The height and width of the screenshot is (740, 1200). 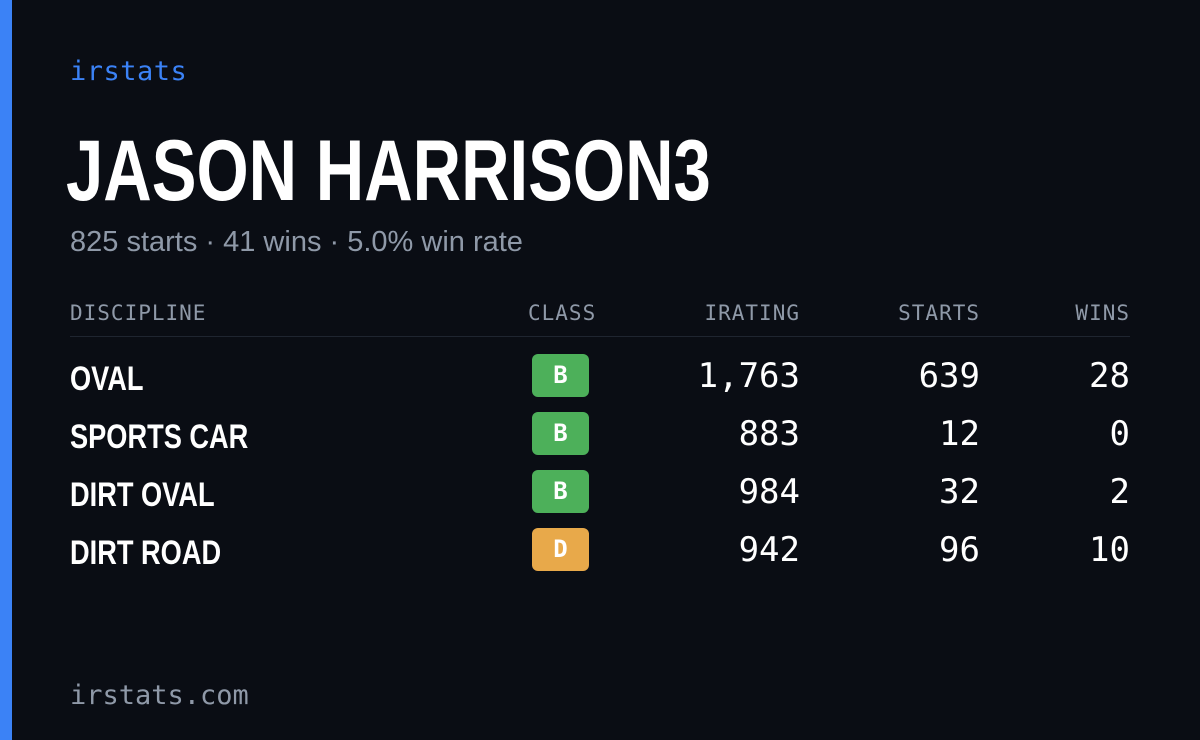 What do you see at coordinates (600, 377) in the screenshot?
I see `table-row: OVAL B 1,763 639 28` at bounding box center [600, 377].